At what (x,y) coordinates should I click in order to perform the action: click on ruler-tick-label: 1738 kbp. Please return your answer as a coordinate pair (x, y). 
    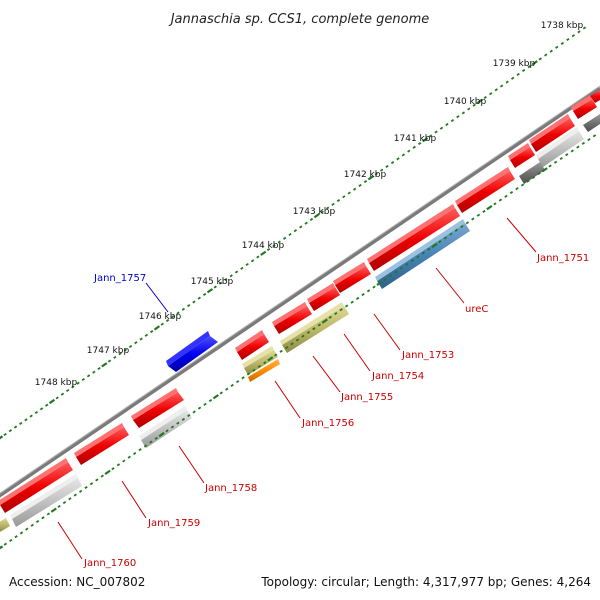
    Looking at the image, I should click on (562, 26).